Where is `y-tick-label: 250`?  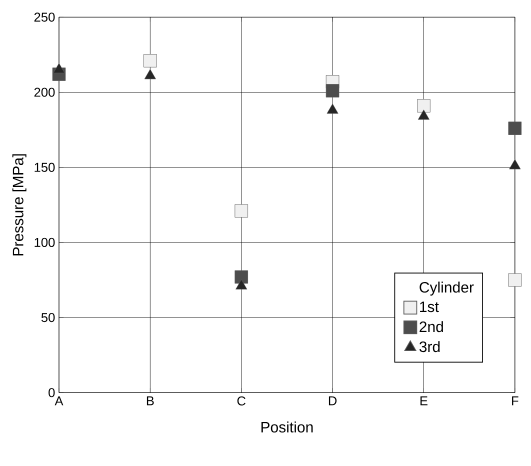
y-tick-label: 250 is located at coordinates (44, 17).